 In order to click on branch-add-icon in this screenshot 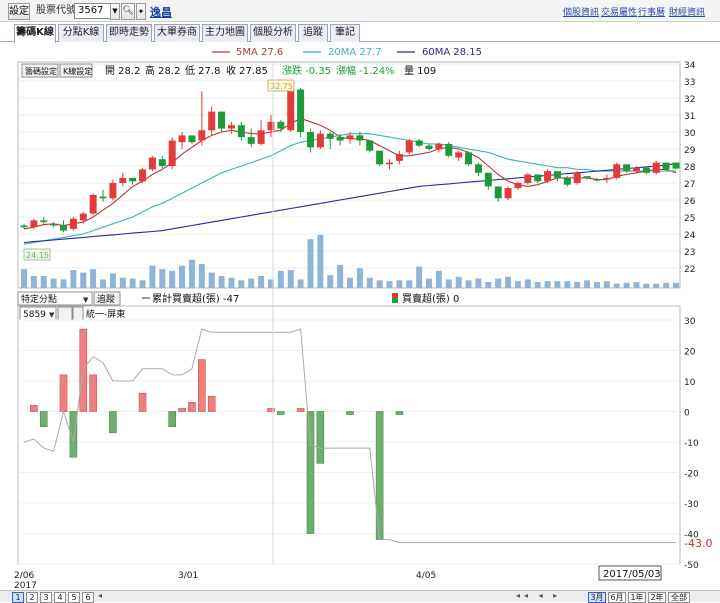, I will do `click(78, 313)`.